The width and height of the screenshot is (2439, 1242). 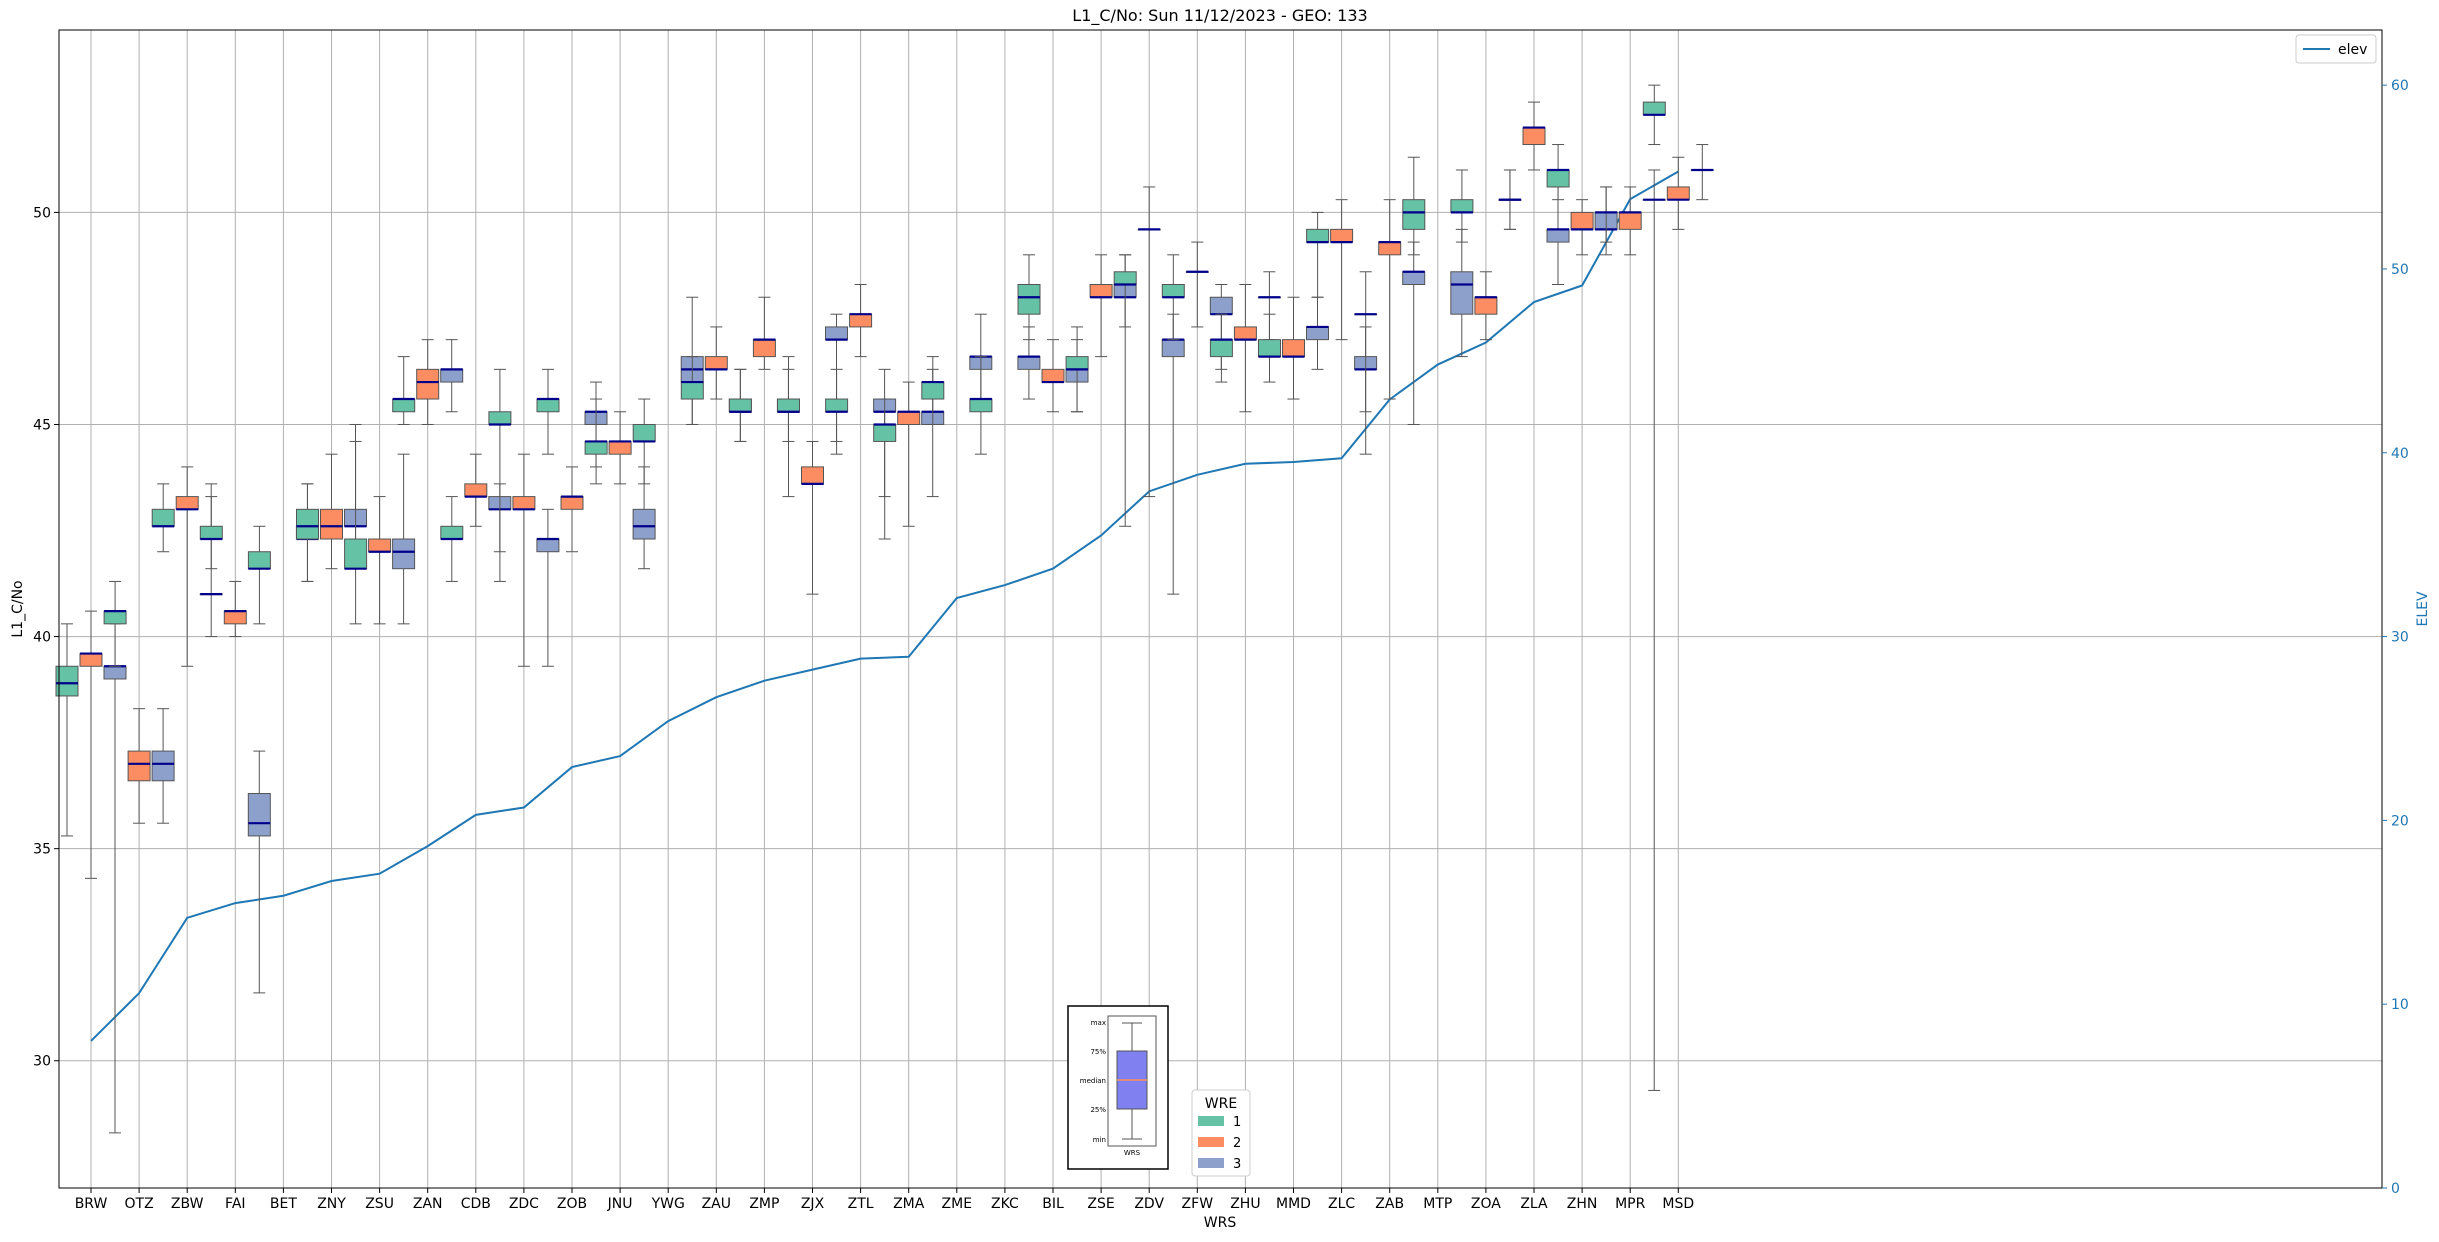 I want to click on box-zob-wre1, so click(x=548, y=411).